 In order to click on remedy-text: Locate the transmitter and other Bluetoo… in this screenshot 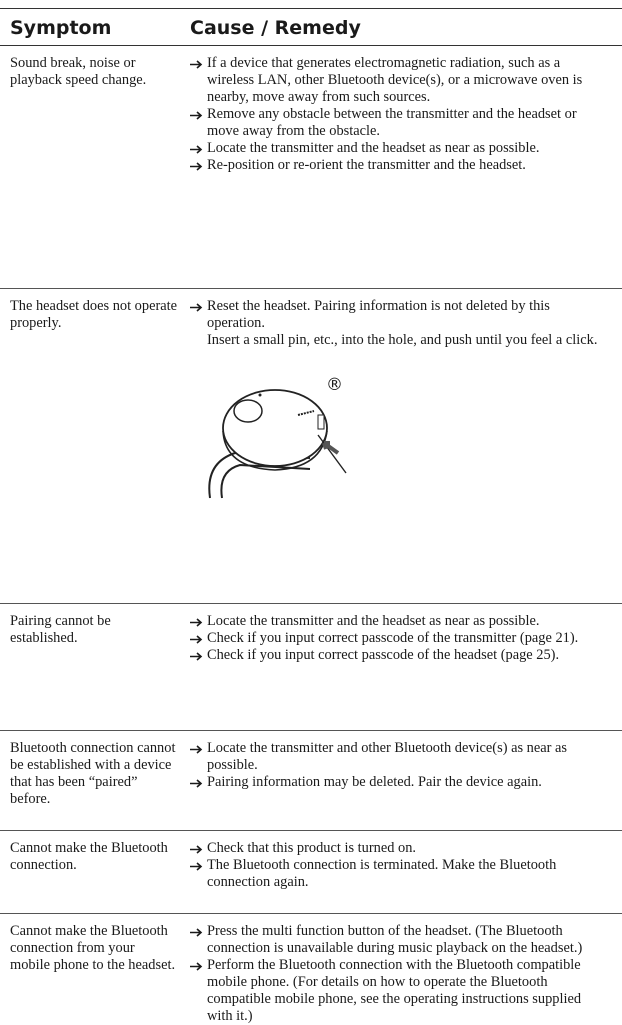, I will do `click(387, 756)`.